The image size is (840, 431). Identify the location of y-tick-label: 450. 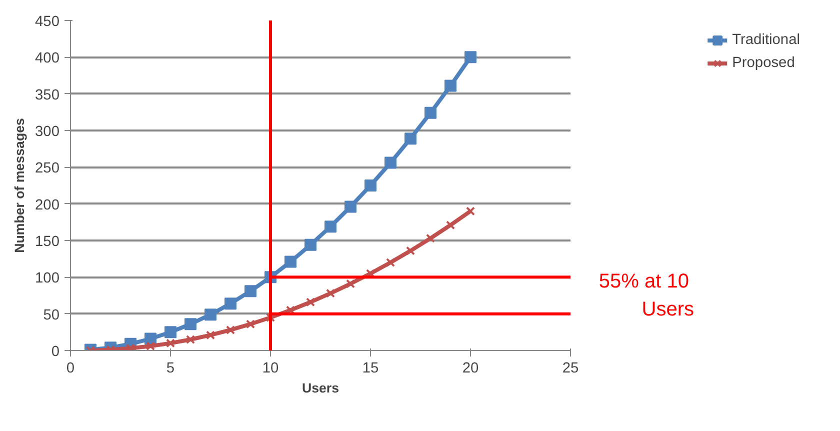
(47, 22).